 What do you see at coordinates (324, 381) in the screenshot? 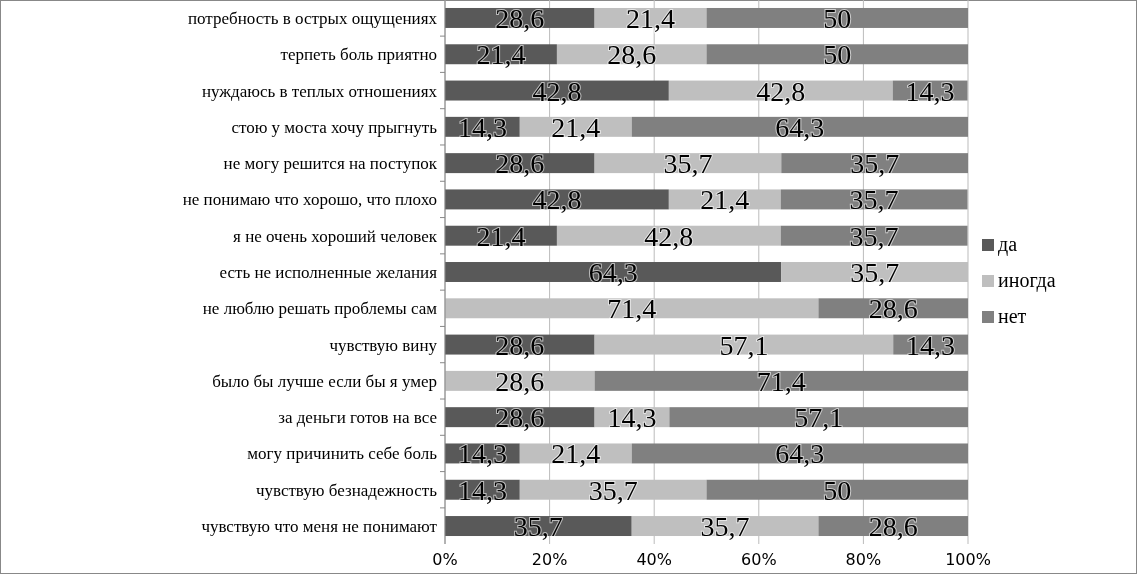
I see `y-tick-label: было бы лучше если бы я умер` at bounding box center [324, 381].